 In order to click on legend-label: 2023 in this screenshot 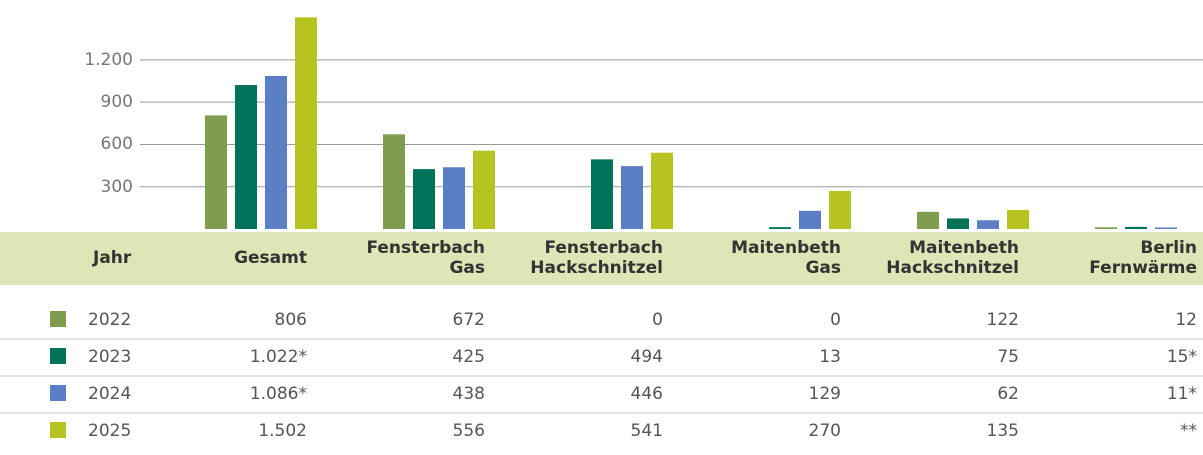, I will do `click(110, 357)`.